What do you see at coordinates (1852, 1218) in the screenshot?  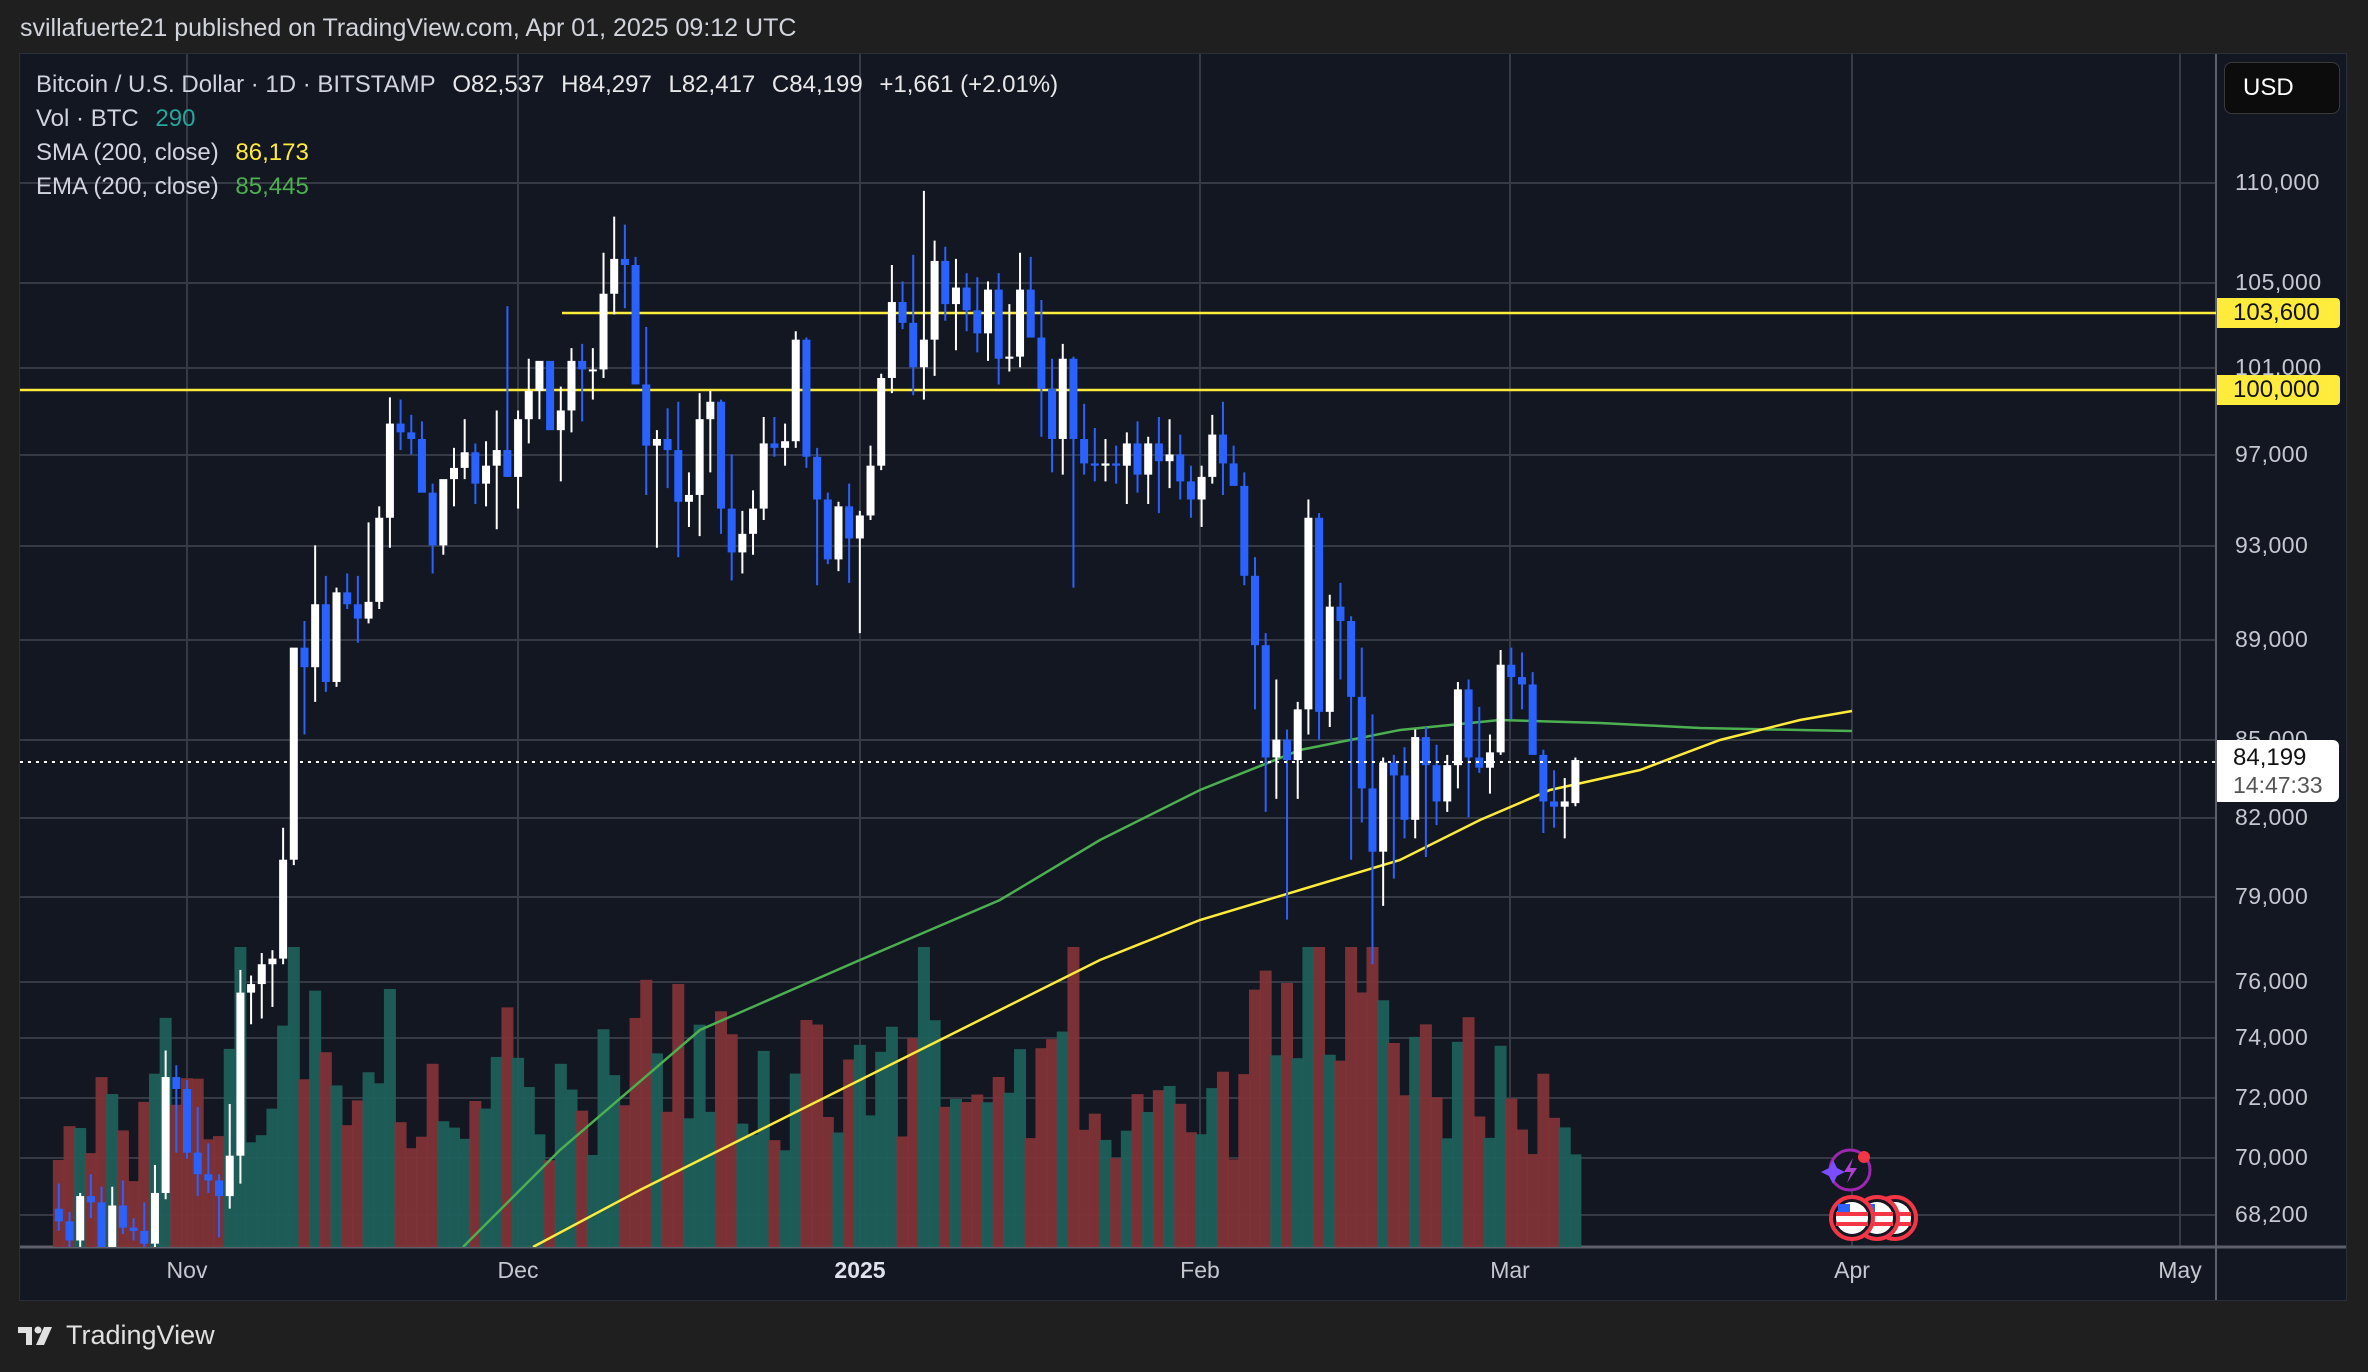 I see `us-economic-event-icon` at bounding box center [1852, 1218].